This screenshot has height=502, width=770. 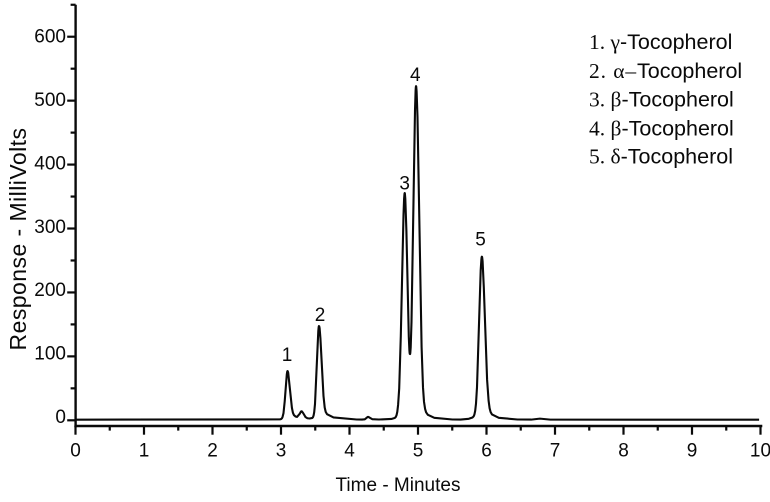 What do you see at coordinates (665, 71) in the screenshot?
I see `svg-text: 2. α–Tocopherol` at bounding box center [665, 71].